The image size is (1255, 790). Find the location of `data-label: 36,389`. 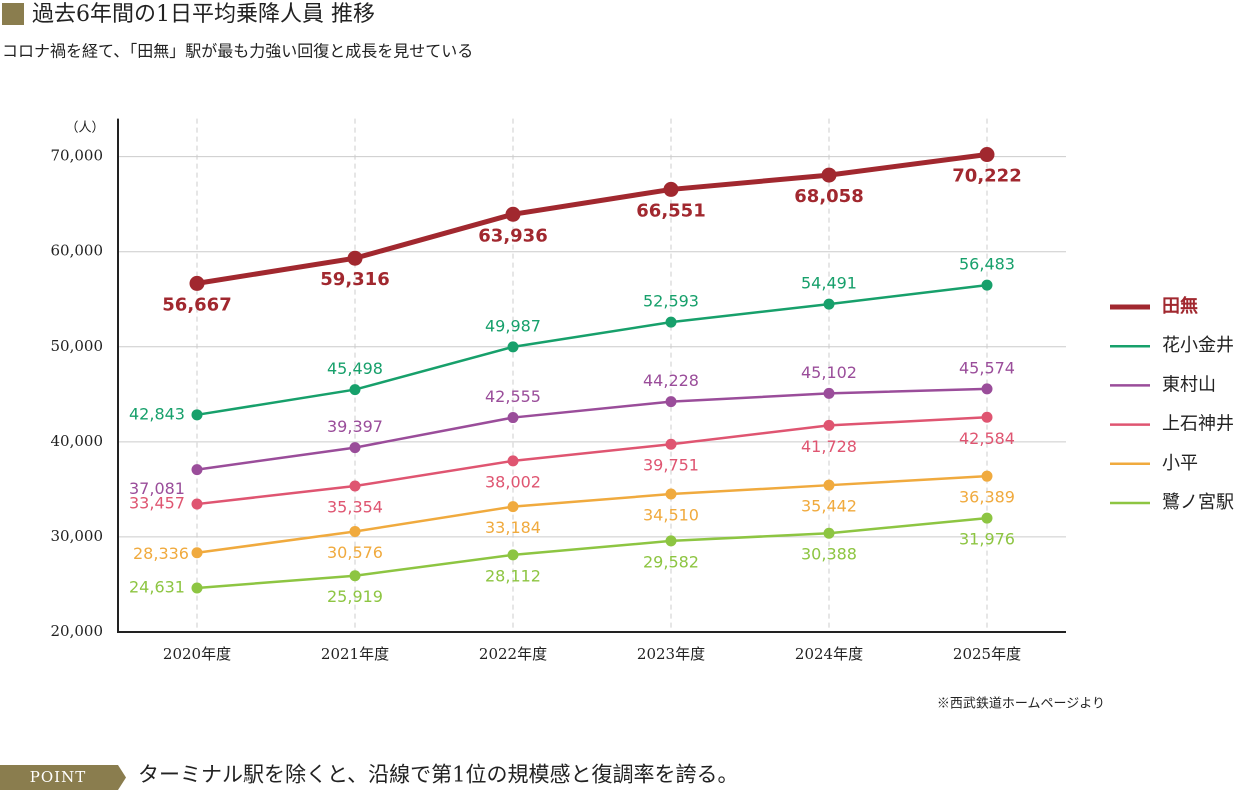

data-label: 36,389 is located at coordinates (987, 497).